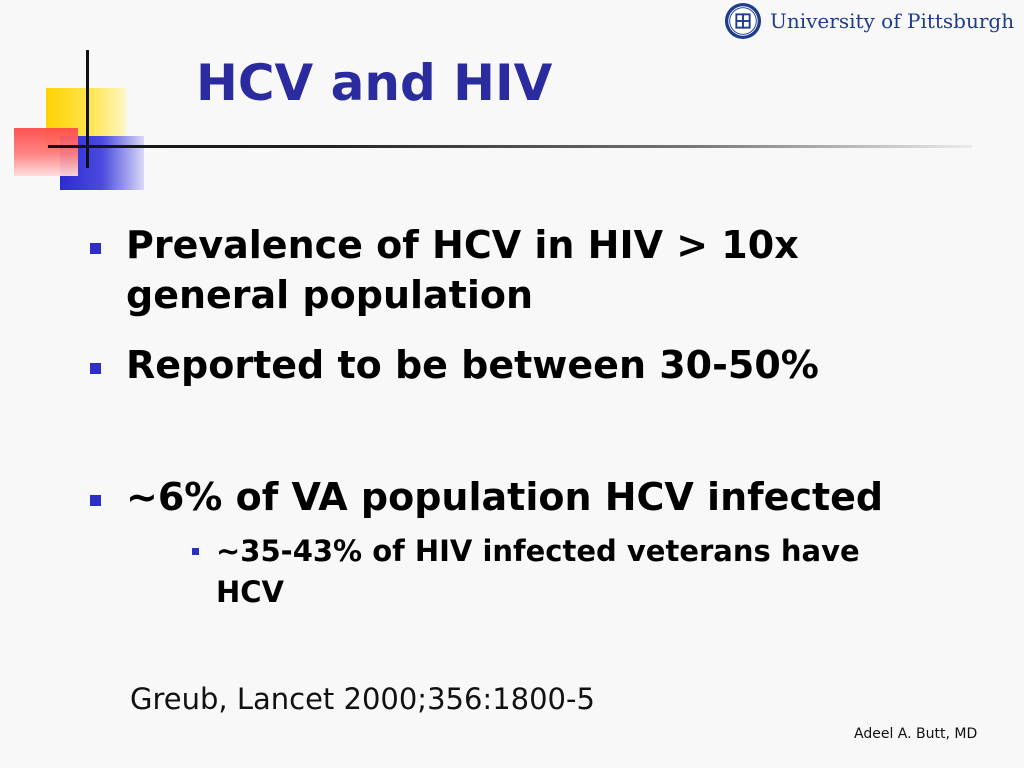  What do you see at coordinates (916, 734) in the screenshot?
I see `author-name: Adeel A. Butt, MD` at bounding box center [916, 734].